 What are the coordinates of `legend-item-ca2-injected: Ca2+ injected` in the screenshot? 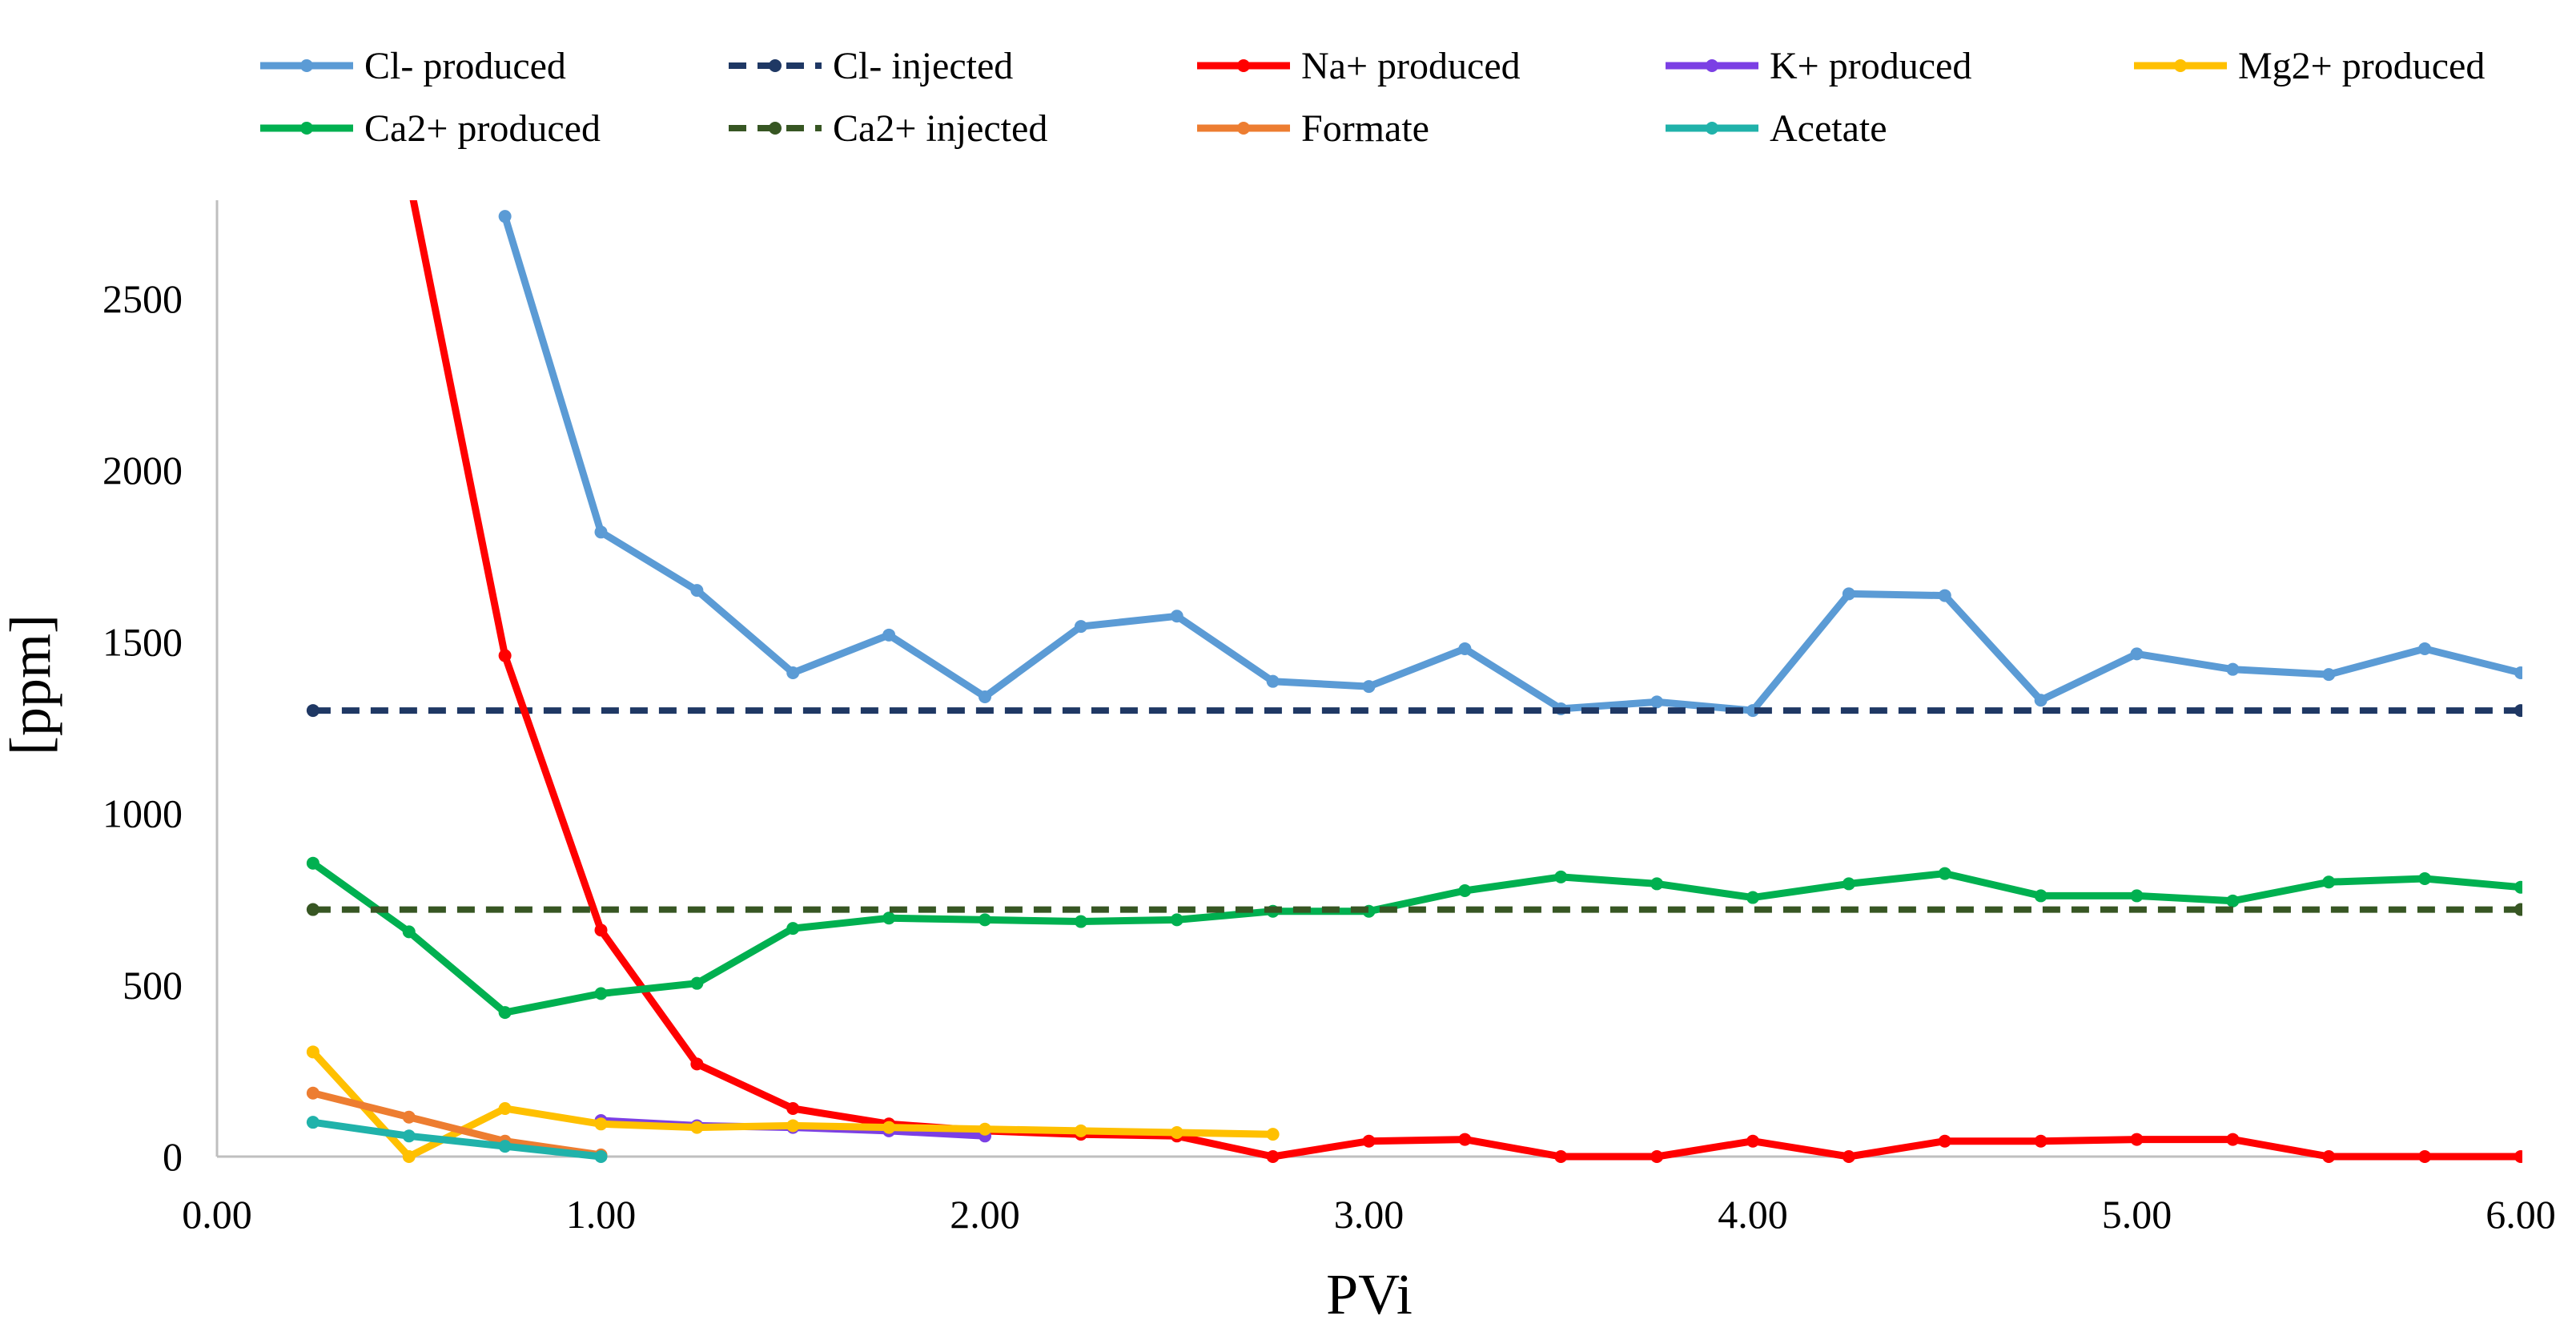 It's located at (888, 128).